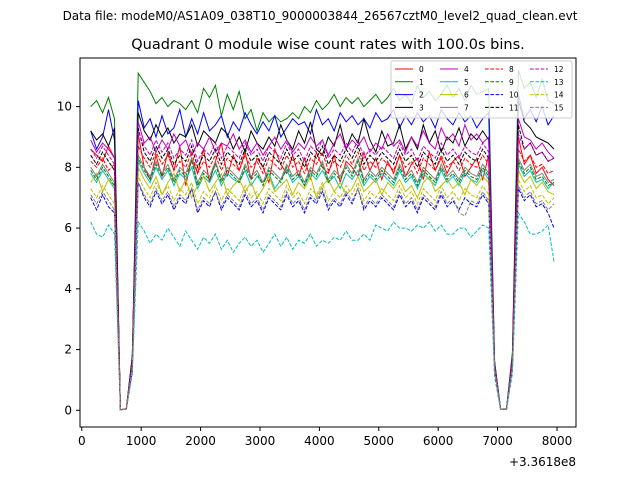  Describe the element at coordinates (466, 82) in the screenshot. I see `legend-label-5: 5` at that location.